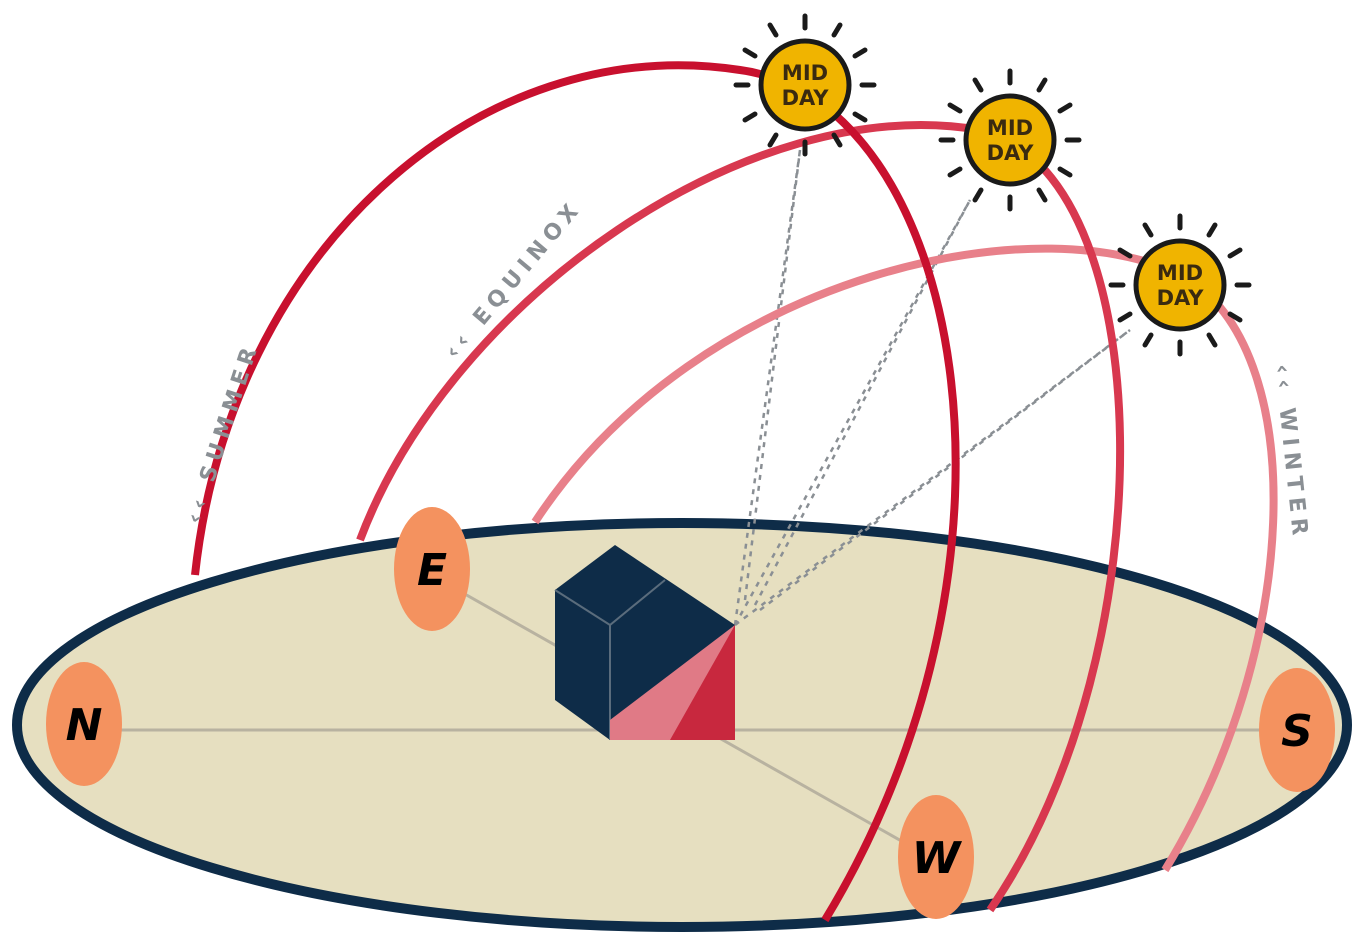  I want to click on house-shadow-dark, so click(702, 682).